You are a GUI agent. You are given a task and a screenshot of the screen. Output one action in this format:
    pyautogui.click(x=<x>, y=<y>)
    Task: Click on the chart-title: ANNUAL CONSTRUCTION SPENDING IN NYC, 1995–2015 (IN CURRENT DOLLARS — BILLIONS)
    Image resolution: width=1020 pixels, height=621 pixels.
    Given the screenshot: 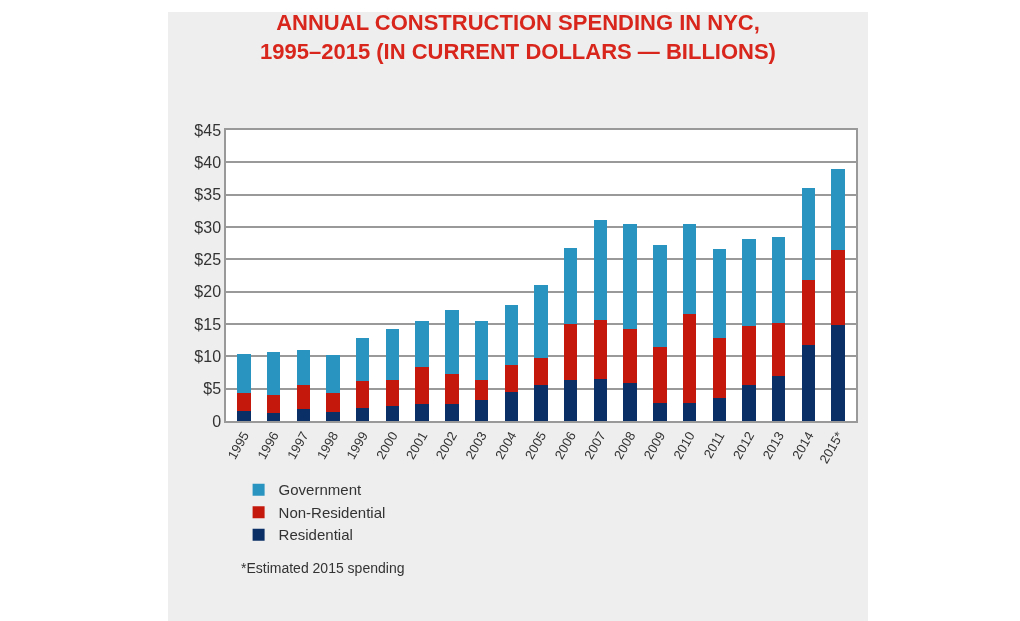 What is the action you would take?
    pyautogui.click(x=518, y=37)
    